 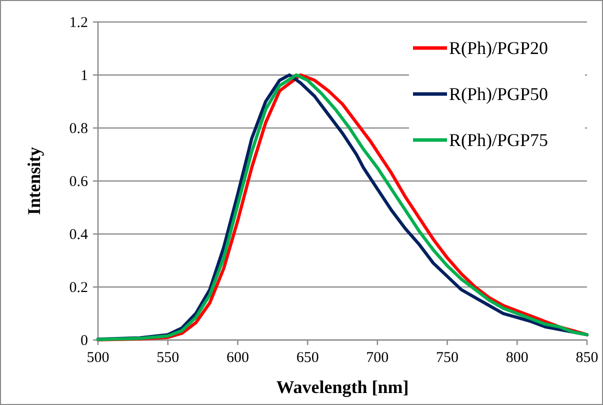 I want to click on y-tick-label: 1, so click(x=84, y=76).